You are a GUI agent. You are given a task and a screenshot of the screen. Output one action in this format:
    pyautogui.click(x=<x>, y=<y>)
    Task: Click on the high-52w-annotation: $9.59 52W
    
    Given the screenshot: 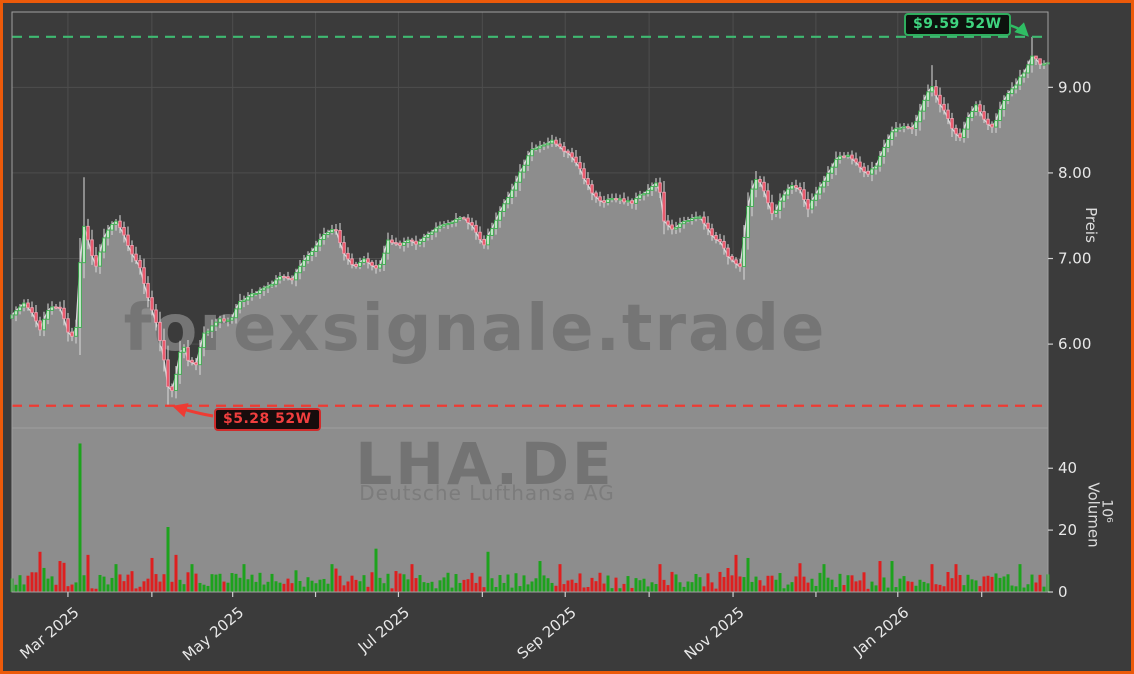 What is the action you would take?
    pyautogui.click(x=957, y=24)
    